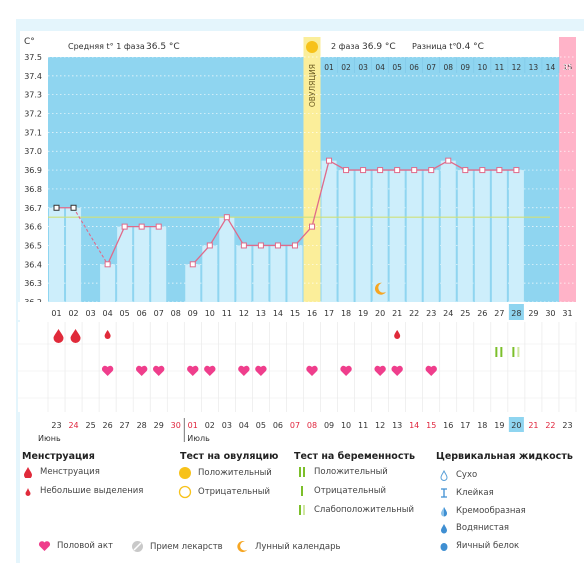 The width and height of the screenshot is (584, 563). What do you see at coordinates (516, 313) in the screenshot?
I see `cycle-day-label: 28` at bounding box center [516, 313].